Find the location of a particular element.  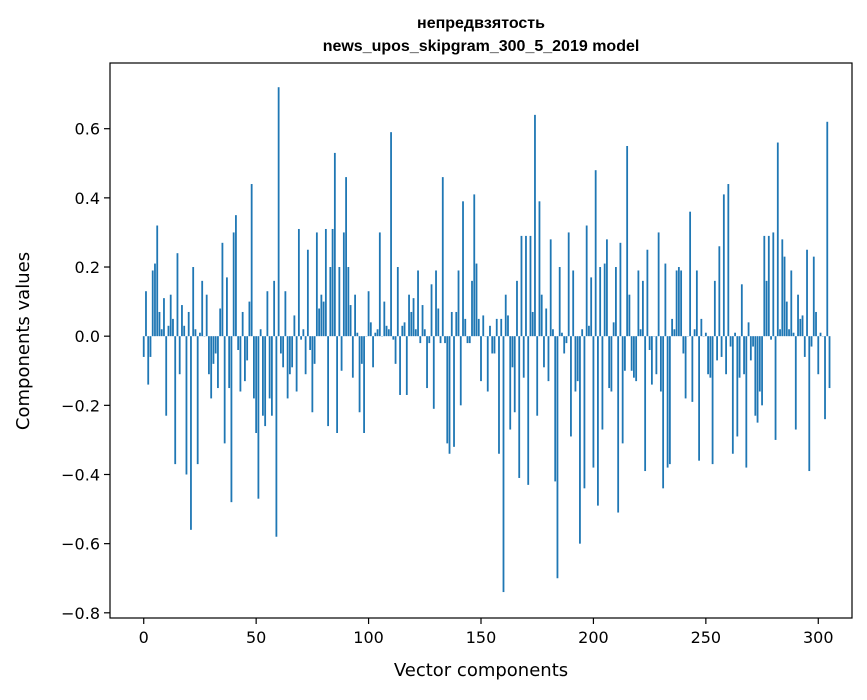

chart-subtitle: news_upos_skipgram_300_5_2019 model is located at coordinates (481, 46).